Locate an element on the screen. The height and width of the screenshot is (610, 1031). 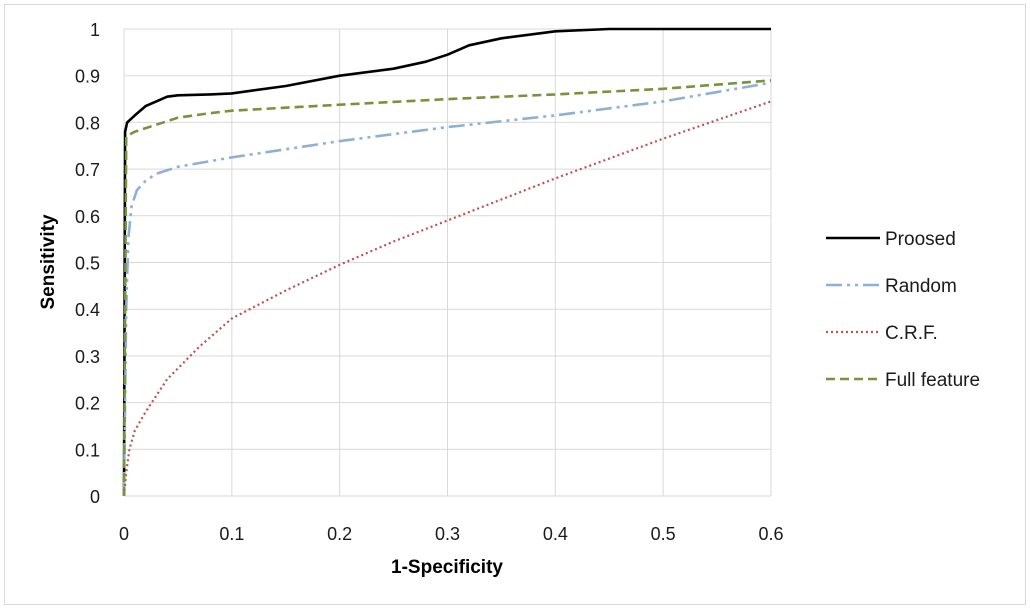
x-tick-label: 0 is located at coordinates (124, 534).